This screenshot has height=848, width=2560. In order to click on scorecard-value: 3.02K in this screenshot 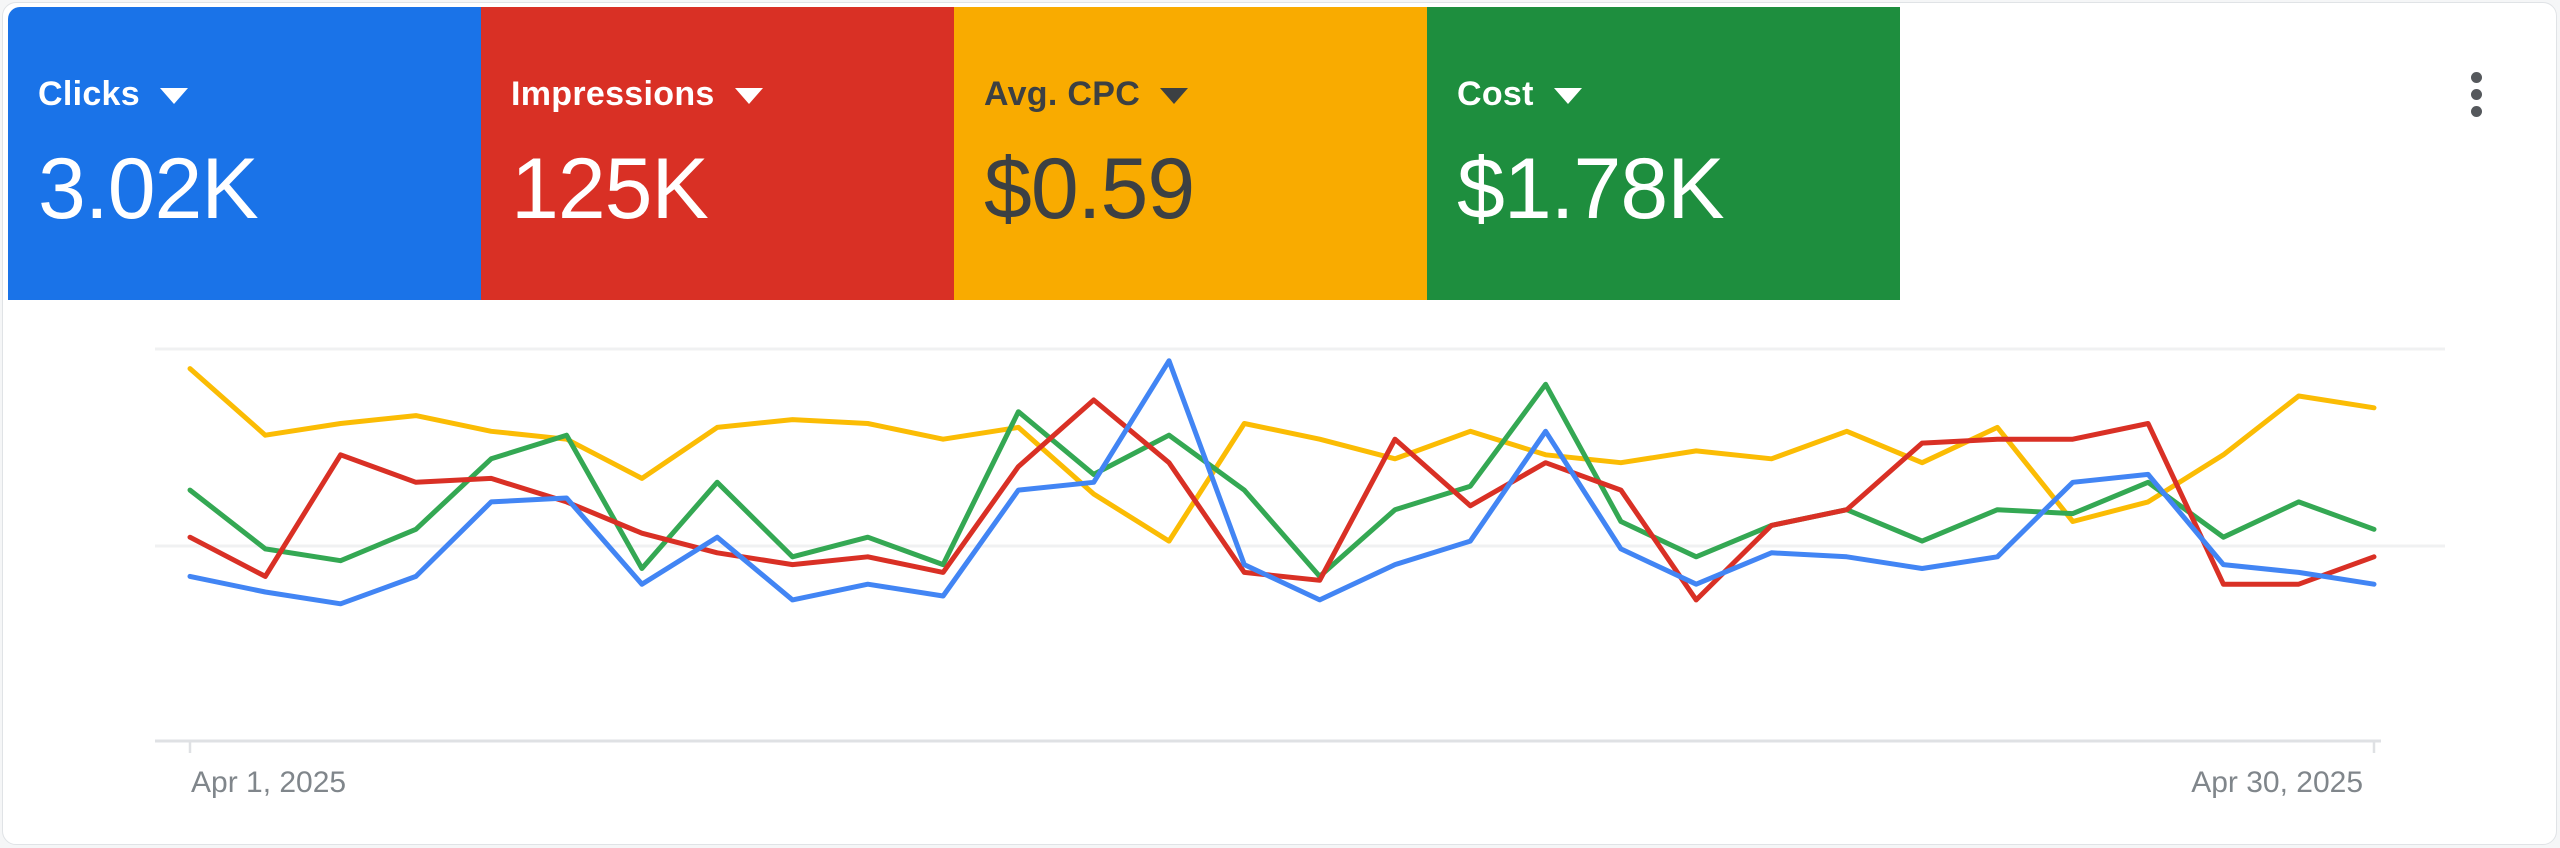, I will do `click(148, 189)`.